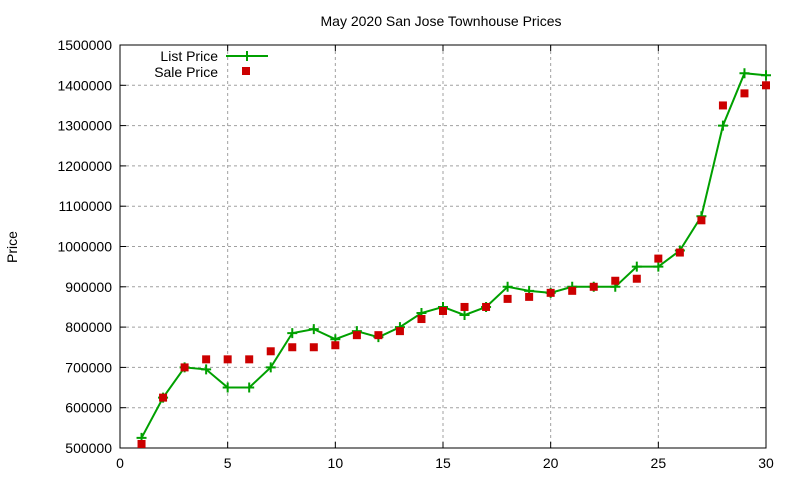 This screenshot has height=485, width=800. I want to click on legend: List Price Sale Price, so click(211, 64).